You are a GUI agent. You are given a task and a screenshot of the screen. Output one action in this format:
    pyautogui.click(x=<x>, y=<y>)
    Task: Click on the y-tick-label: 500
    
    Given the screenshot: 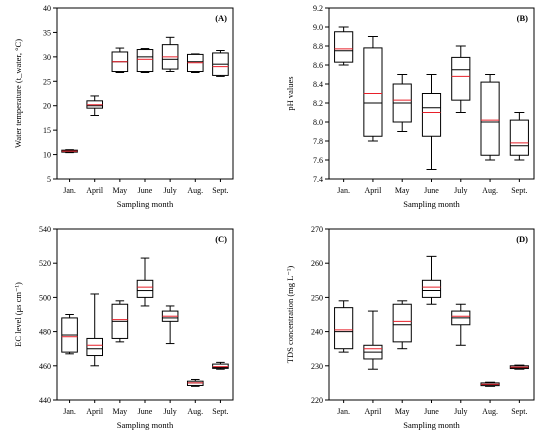 What is the action you would take?
    pyautogui.click(x=45, y=297)
    